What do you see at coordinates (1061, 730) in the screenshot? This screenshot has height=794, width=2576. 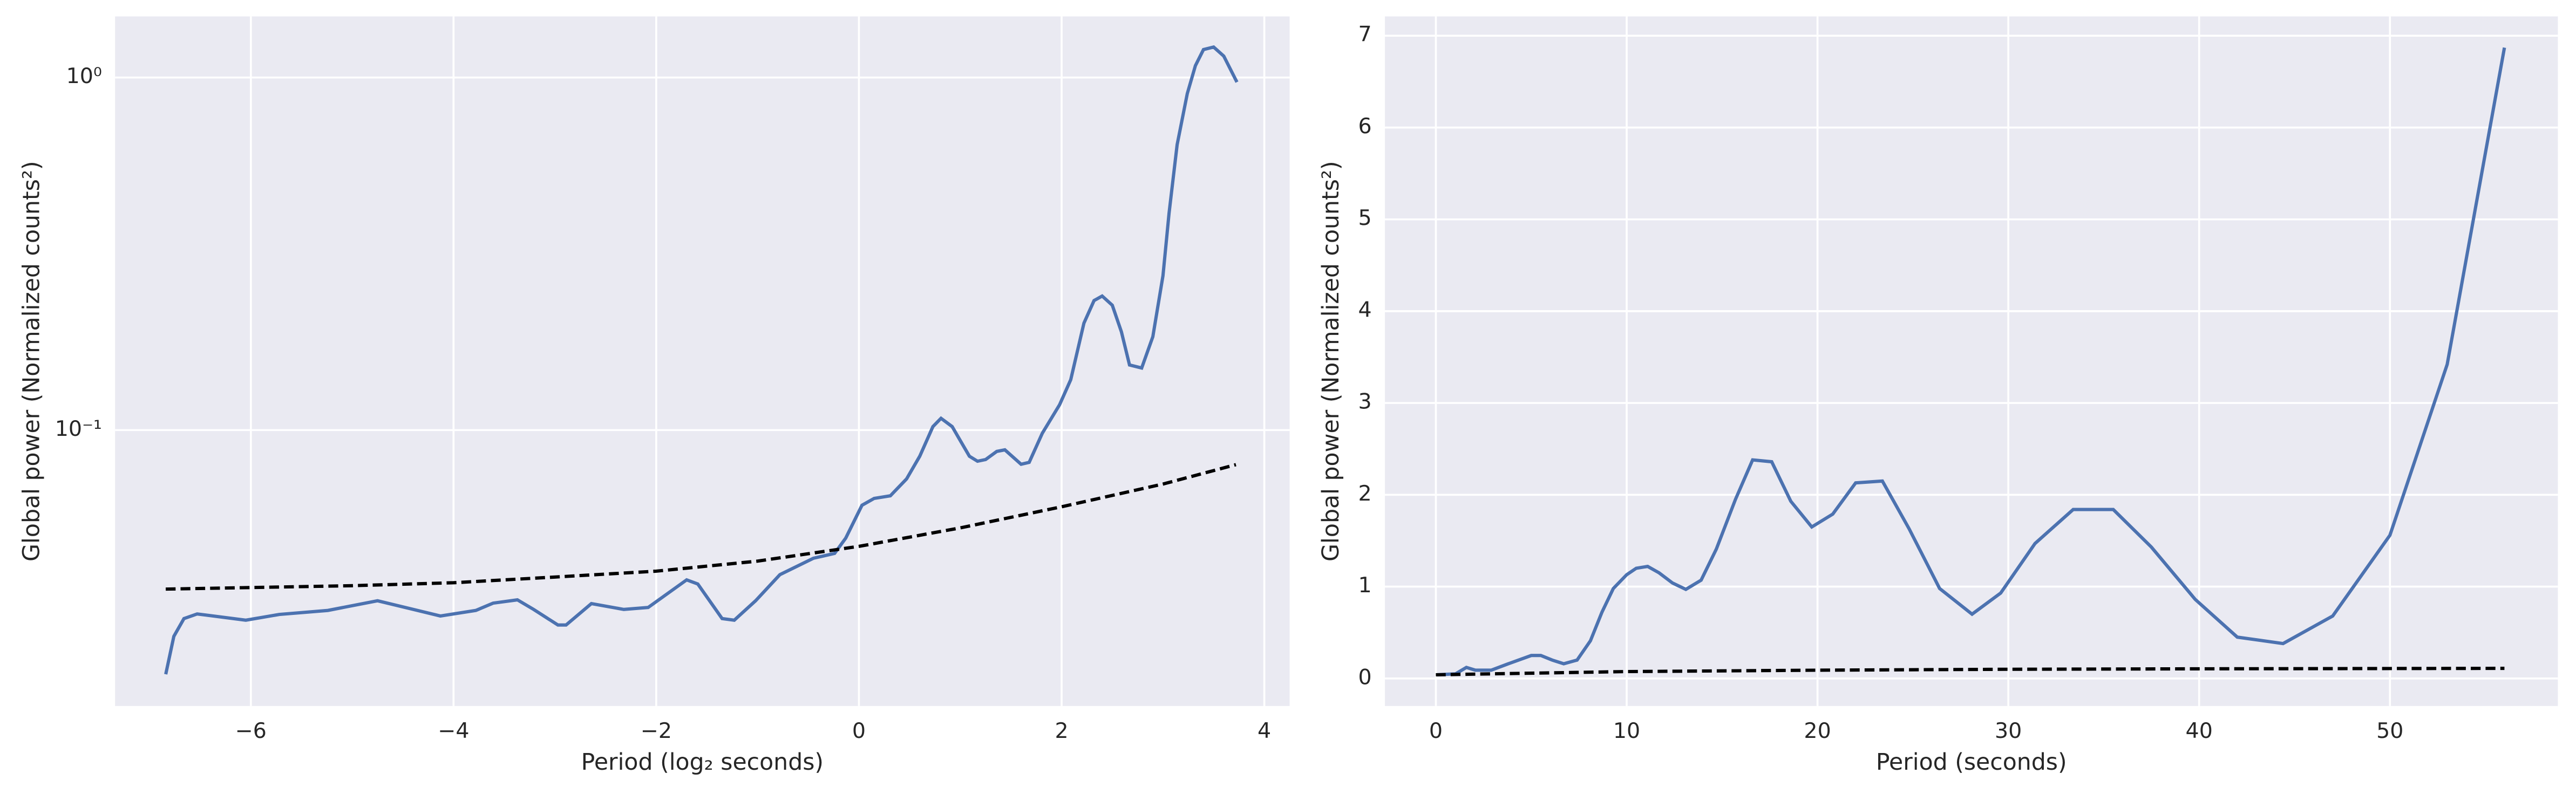 I see `x-tick-label: 2` at bounding box center [1061, 730].